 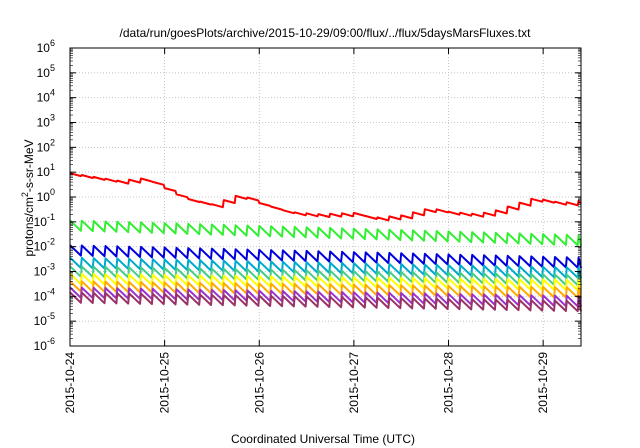 I want to click on y-tick-label: 10-2​, so click(x=44, y=245).